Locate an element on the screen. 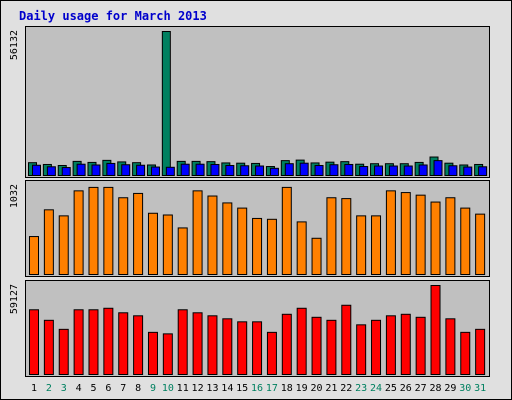 The width and height of the screenshot is (512, 400). day-tick-label: 26 is located at coordinates (406, 388).